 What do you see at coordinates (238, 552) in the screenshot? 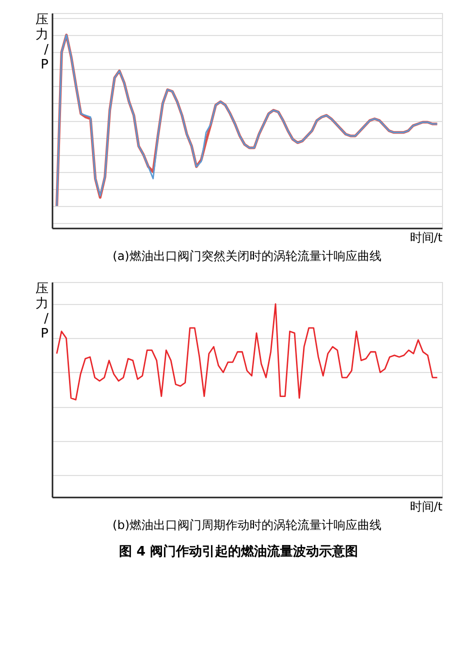
I see `caption: 图 4 阀门作动引起的燃油流量波动示意图` at bounding box center [238, 552].